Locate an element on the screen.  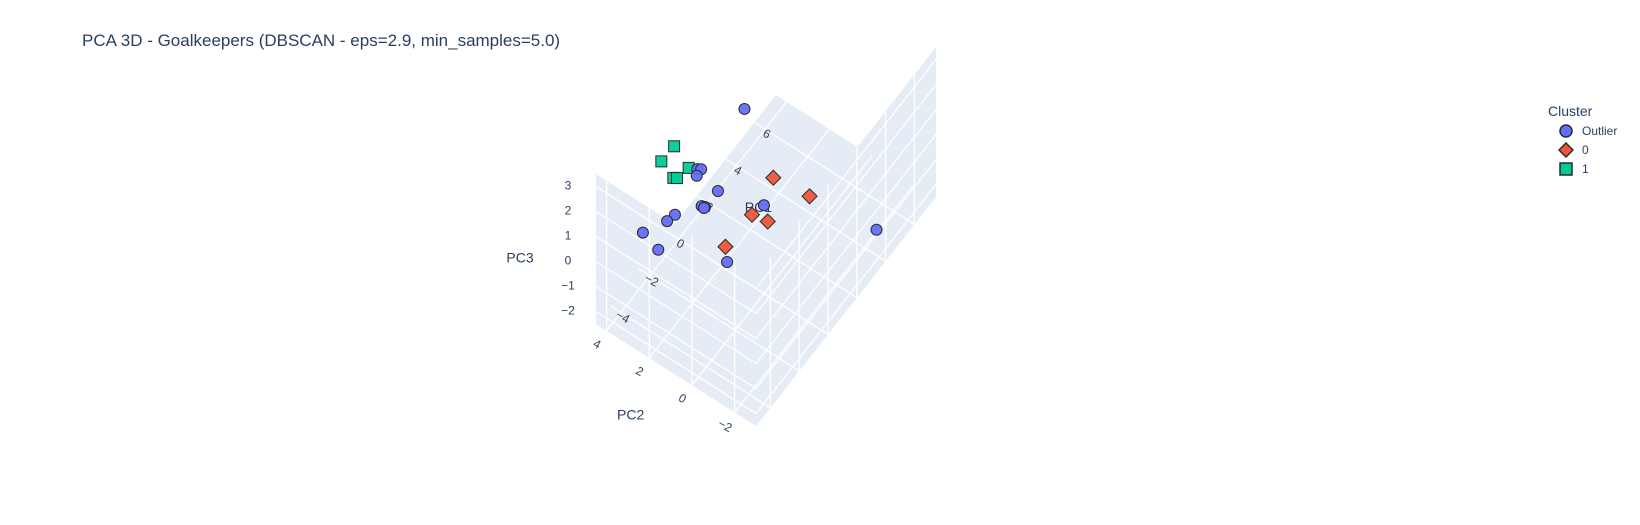
grid-lines is located at coordinates (766, 237).